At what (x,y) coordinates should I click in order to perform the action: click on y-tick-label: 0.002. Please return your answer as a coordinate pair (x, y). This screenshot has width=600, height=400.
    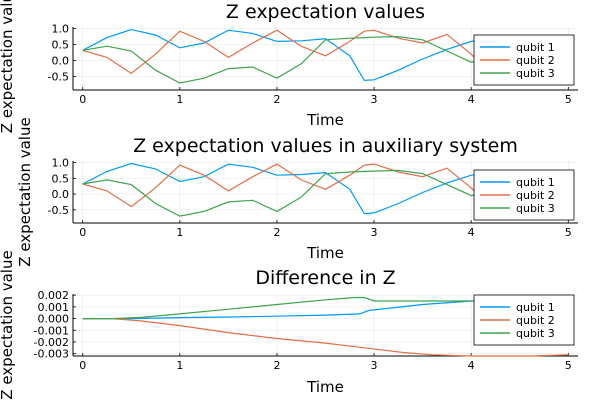
    Looking at the image, I should click on (54, 295).